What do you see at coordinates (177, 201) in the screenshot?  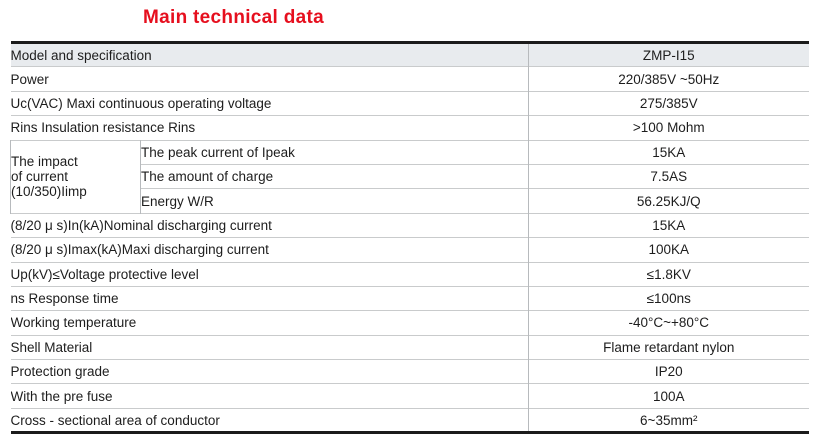 I see `row-label: Energy W/R` at bounding box center [177, 201].